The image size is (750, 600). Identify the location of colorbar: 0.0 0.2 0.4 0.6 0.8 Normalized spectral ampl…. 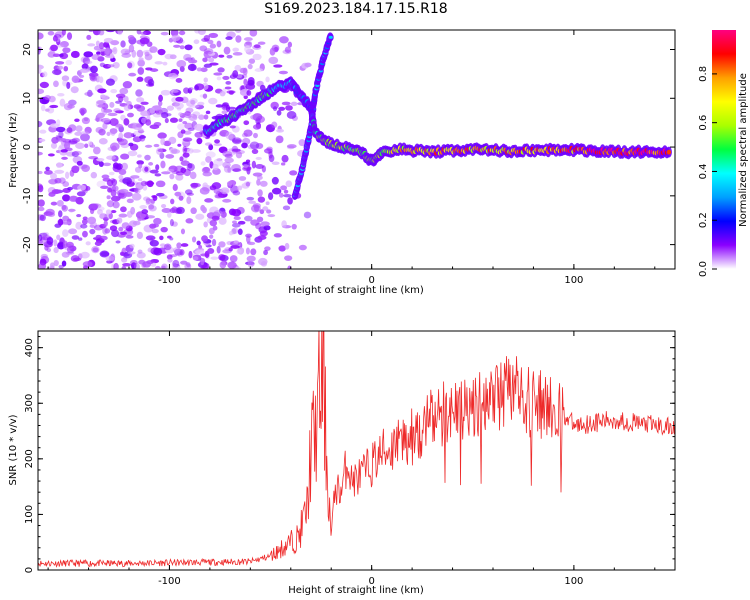
(723, 153).